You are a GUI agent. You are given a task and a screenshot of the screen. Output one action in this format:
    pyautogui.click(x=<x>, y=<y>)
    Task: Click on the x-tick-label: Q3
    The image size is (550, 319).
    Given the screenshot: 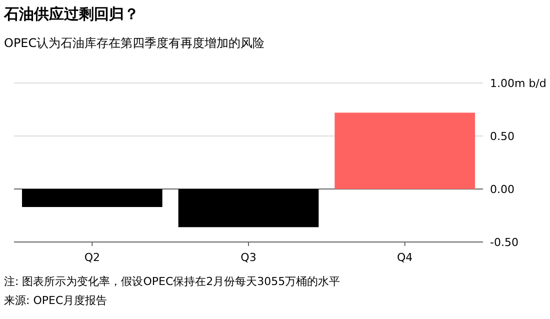 What is the action you would take?
    pyautogui.click(x=248, y=257)
    